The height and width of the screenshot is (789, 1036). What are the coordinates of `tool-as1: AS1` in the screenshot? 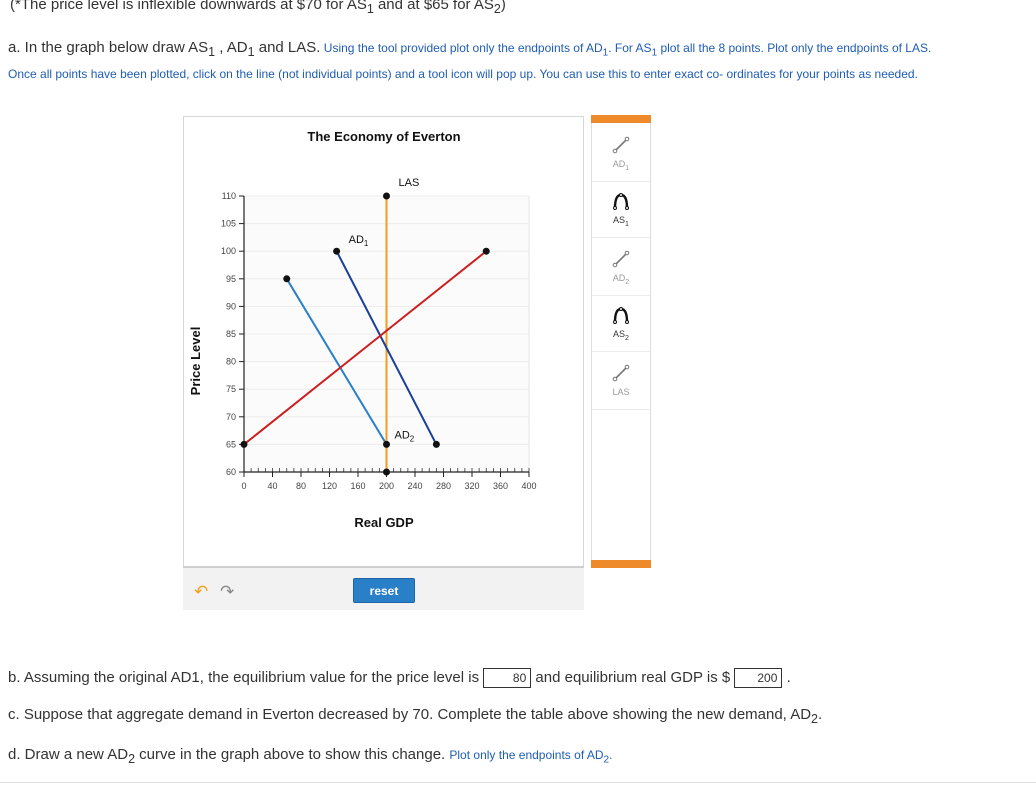 It's located at (621, 210).